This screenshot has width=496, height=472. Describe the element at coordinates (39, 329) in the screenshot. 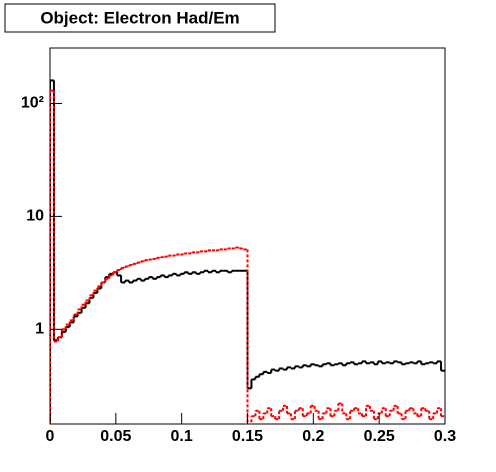

I see `y-tick-label: 1` at that location.